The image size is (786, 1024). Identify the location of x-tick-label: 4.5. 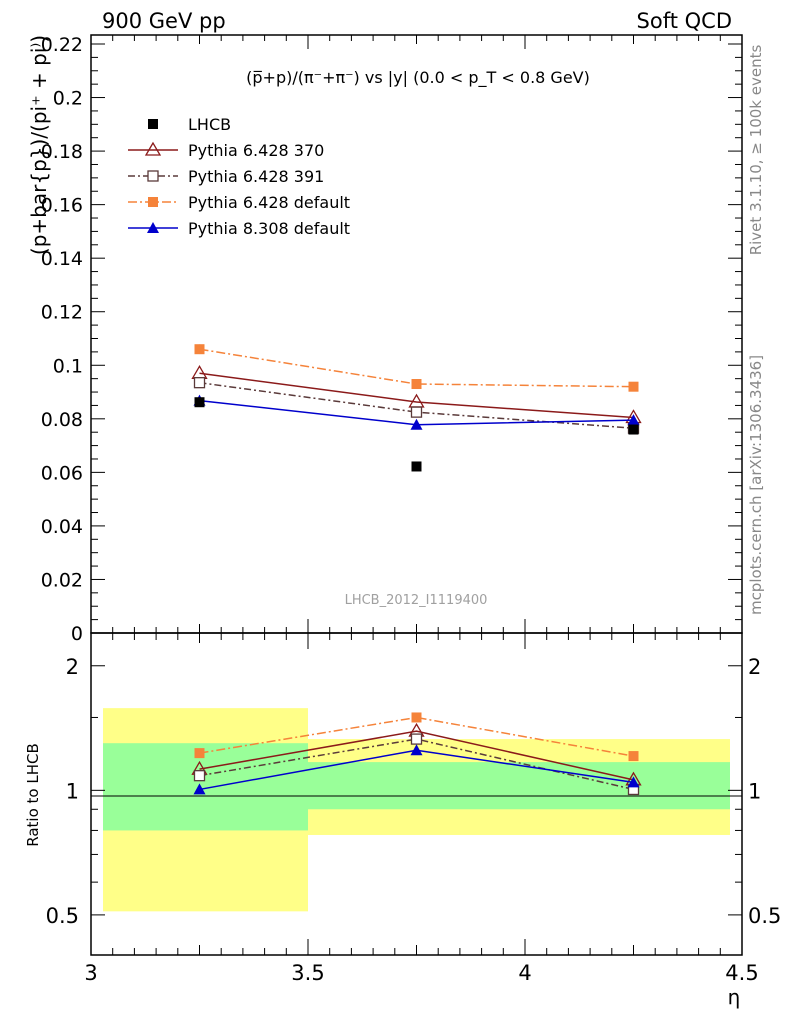
(741, 973).